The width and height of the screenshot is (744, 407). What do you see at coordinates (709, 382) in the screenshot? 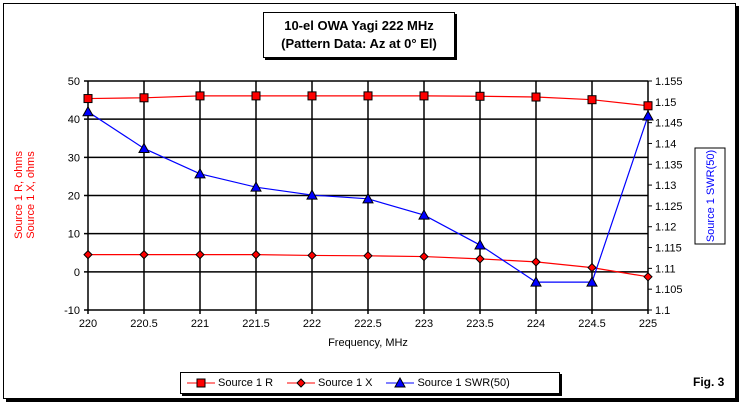
I see `figure-label: Fig. 3` at bounding box center [709, 382].